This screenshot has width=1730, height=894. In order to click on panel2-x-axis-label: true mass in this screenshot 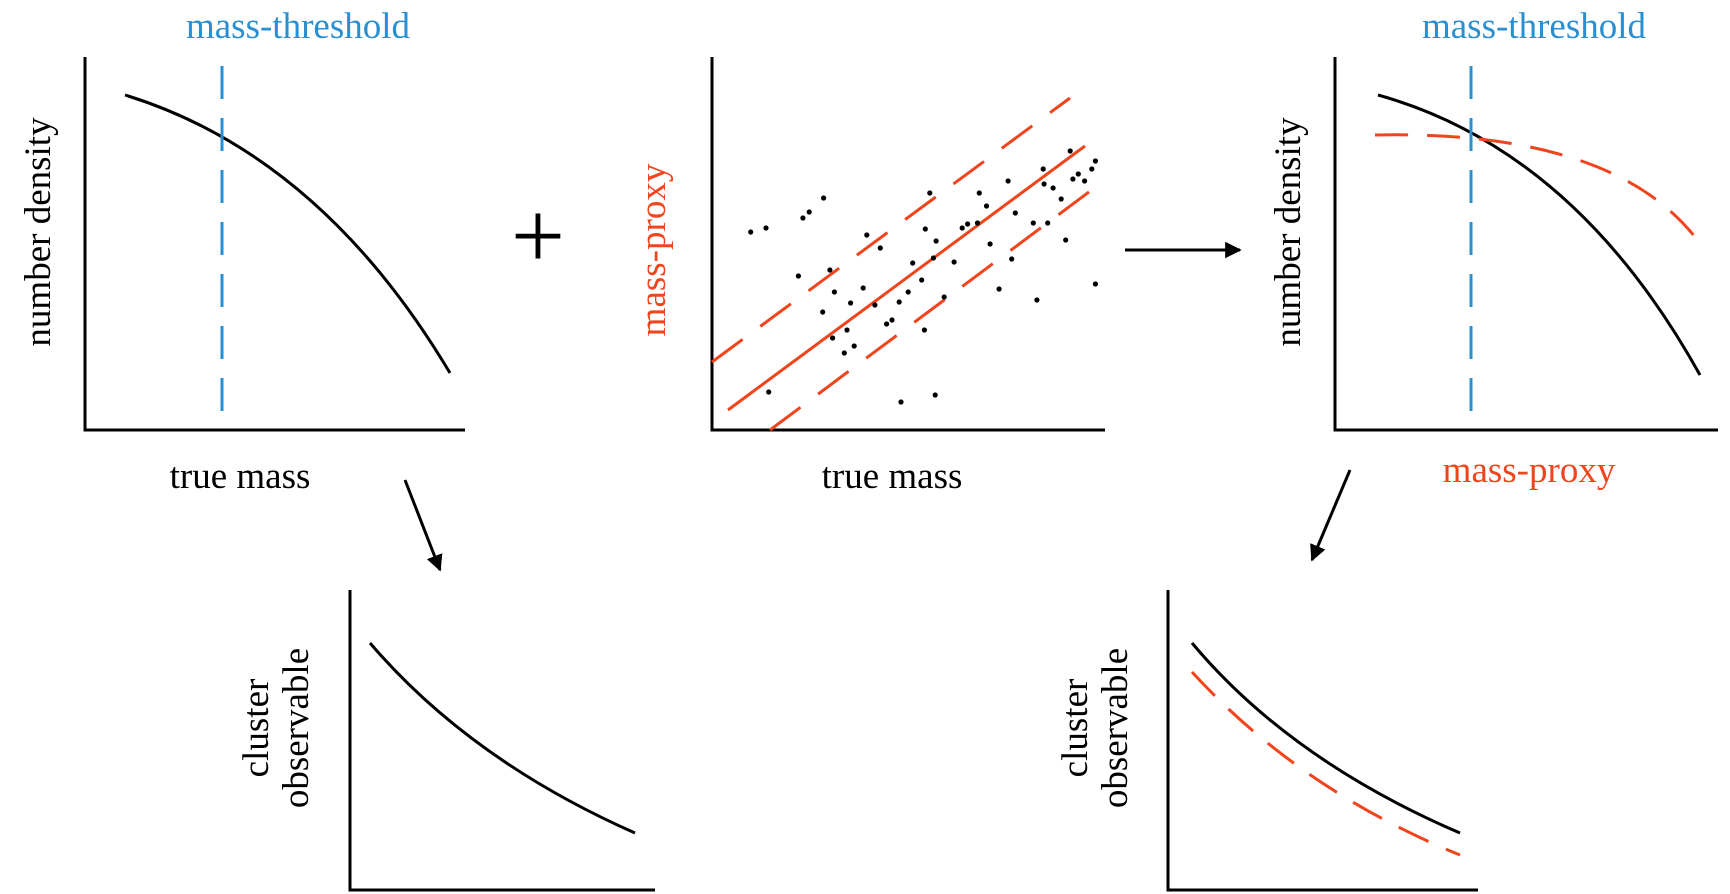, I will do `click(892, 476)`.